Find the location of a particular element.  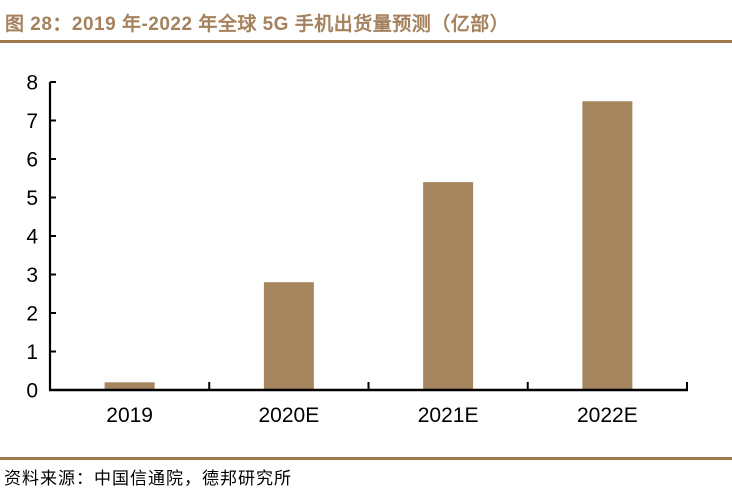

title-divider is located at coordinates (366, 41).